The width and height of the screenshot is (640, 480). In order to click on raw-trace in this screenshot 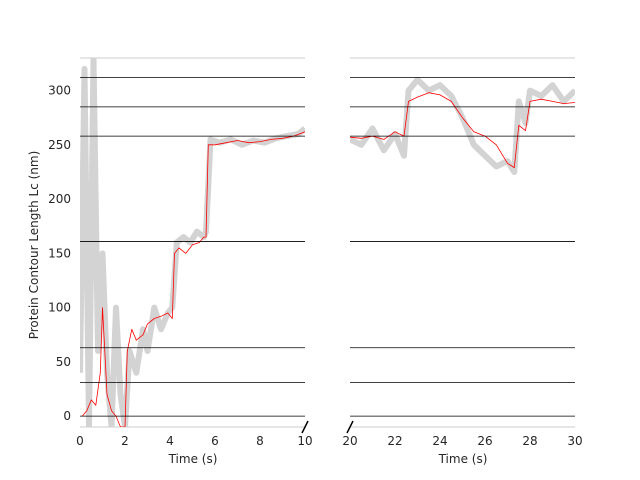, I will do `click(462, 125)`.